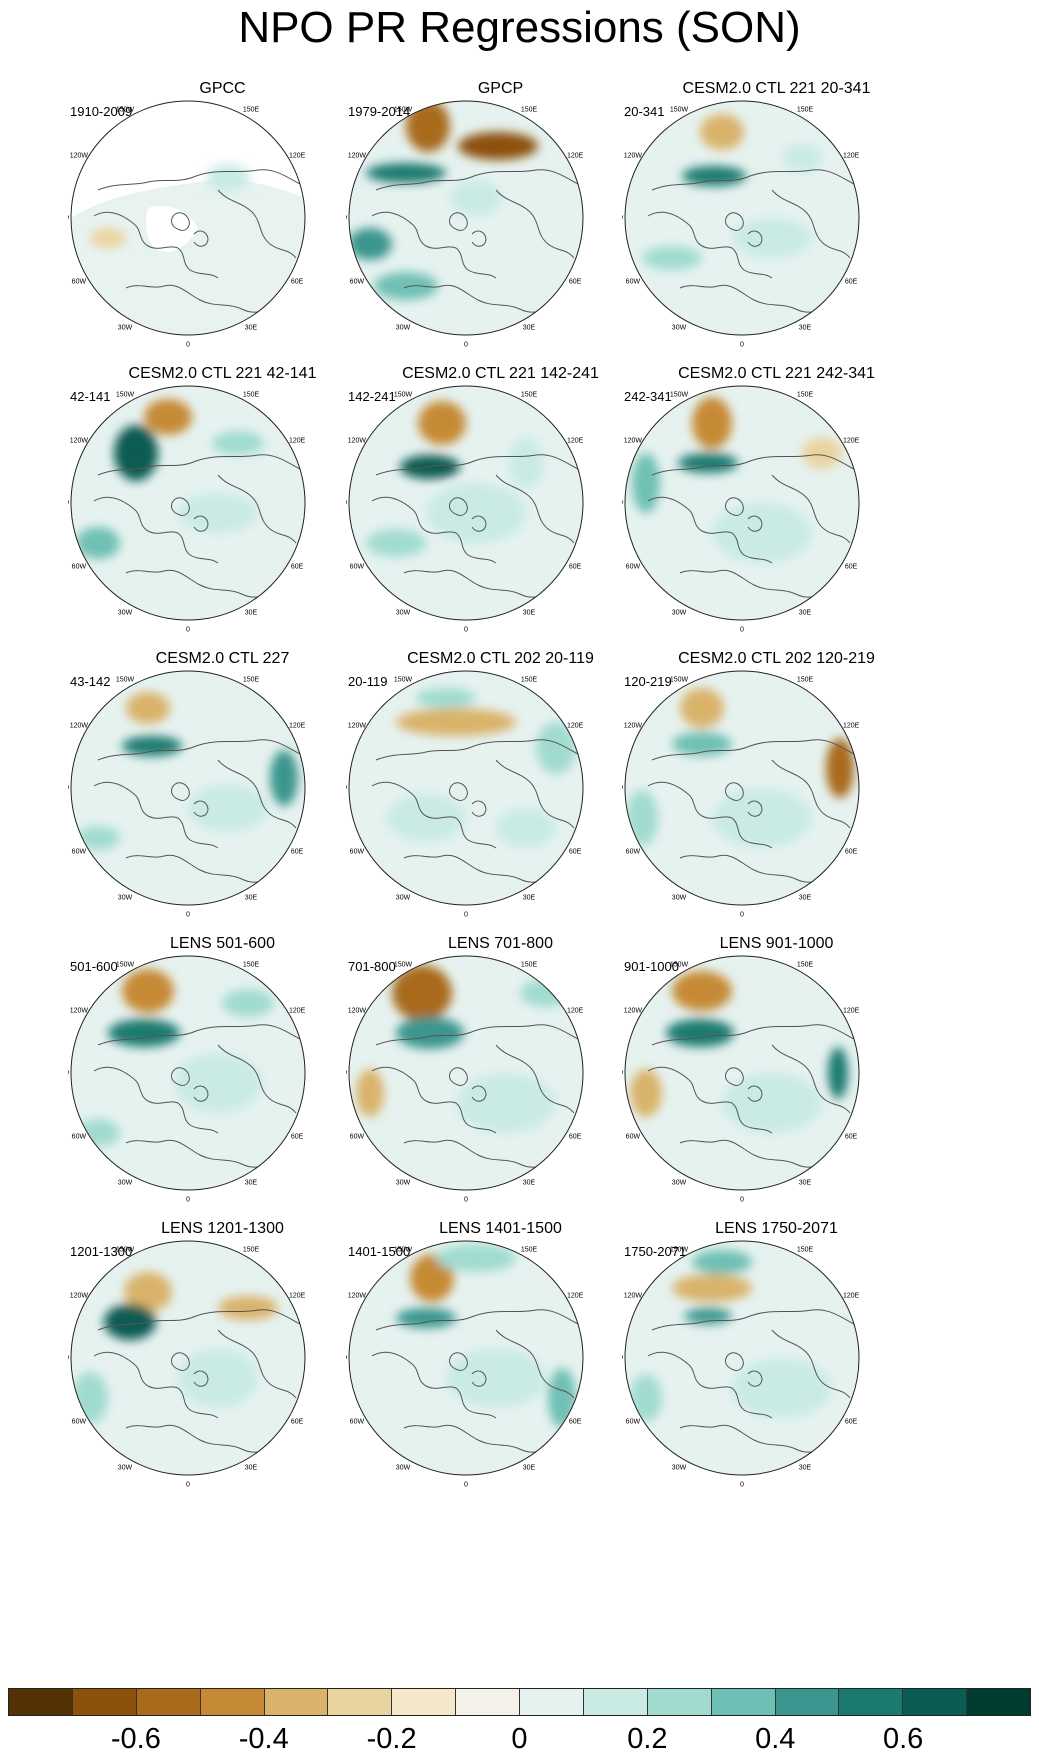 The image size is (1039, 1758). Describe the element at coordinates (101, 1251) in the screenshot. I see `panel-period: 1201-1300` at that location.